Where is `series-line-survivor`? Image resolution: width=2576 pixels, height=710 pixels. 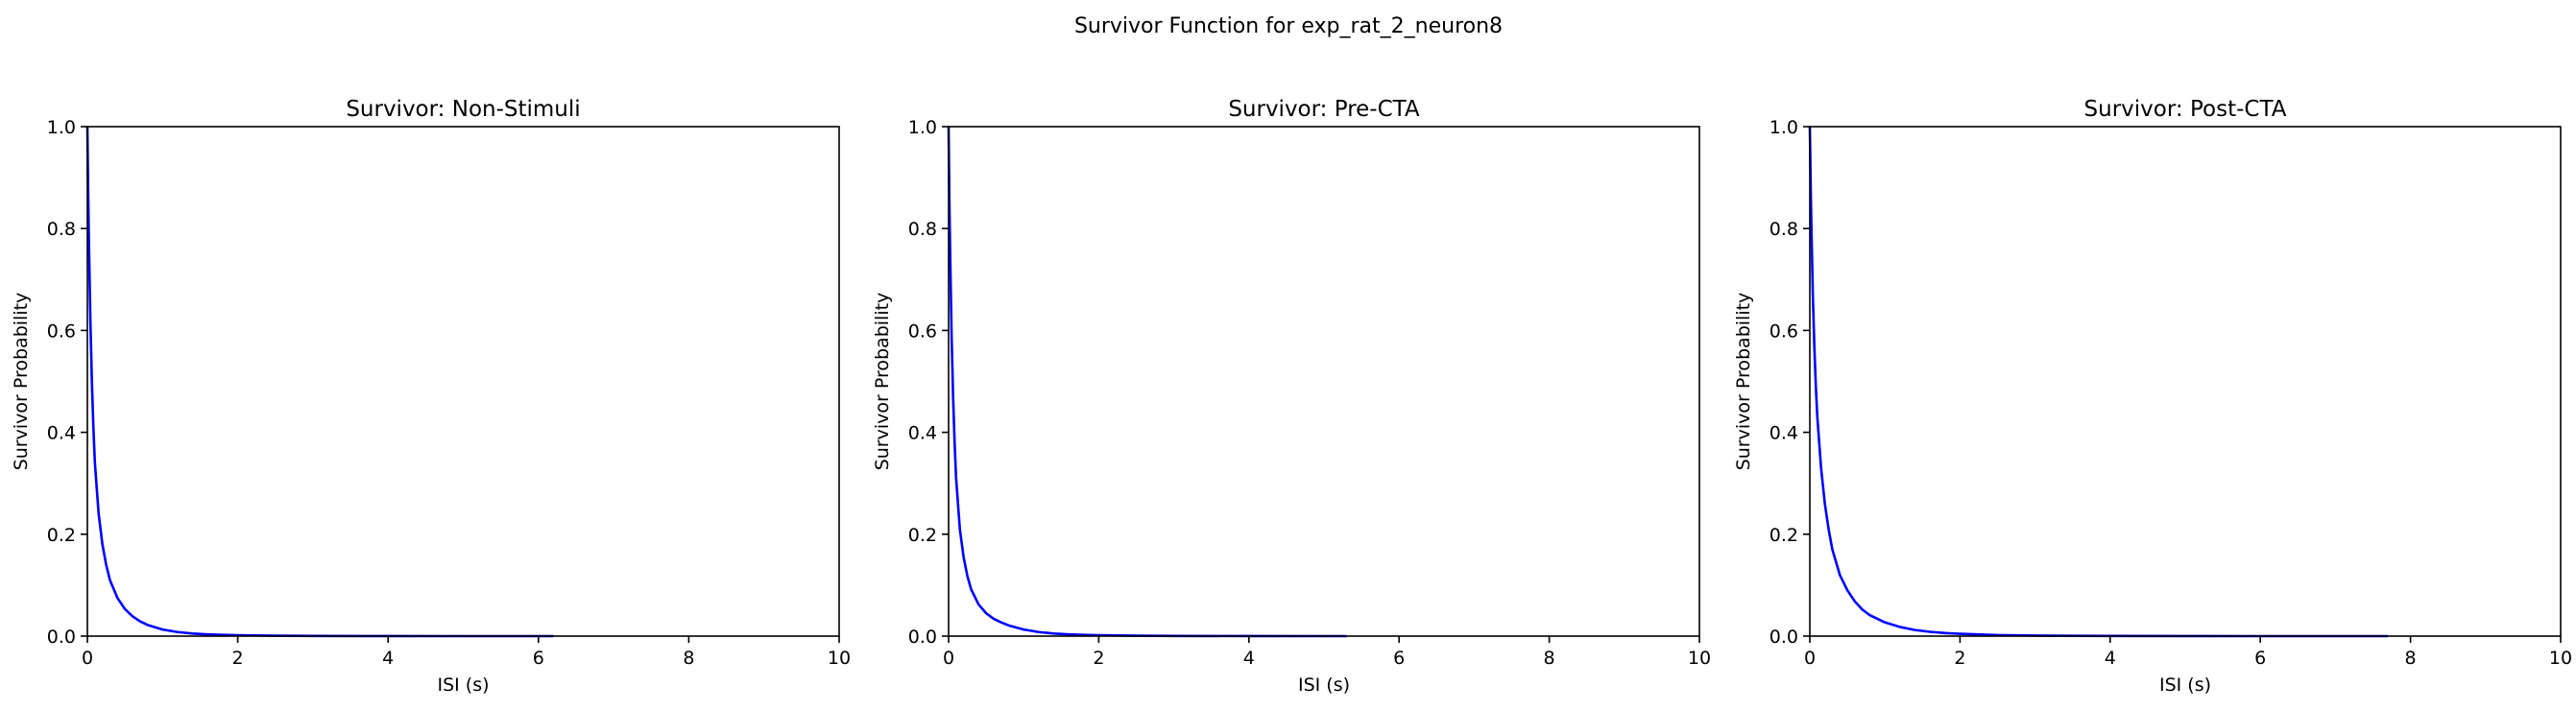
series-line-survivor is located at coordinates (1147, 382).